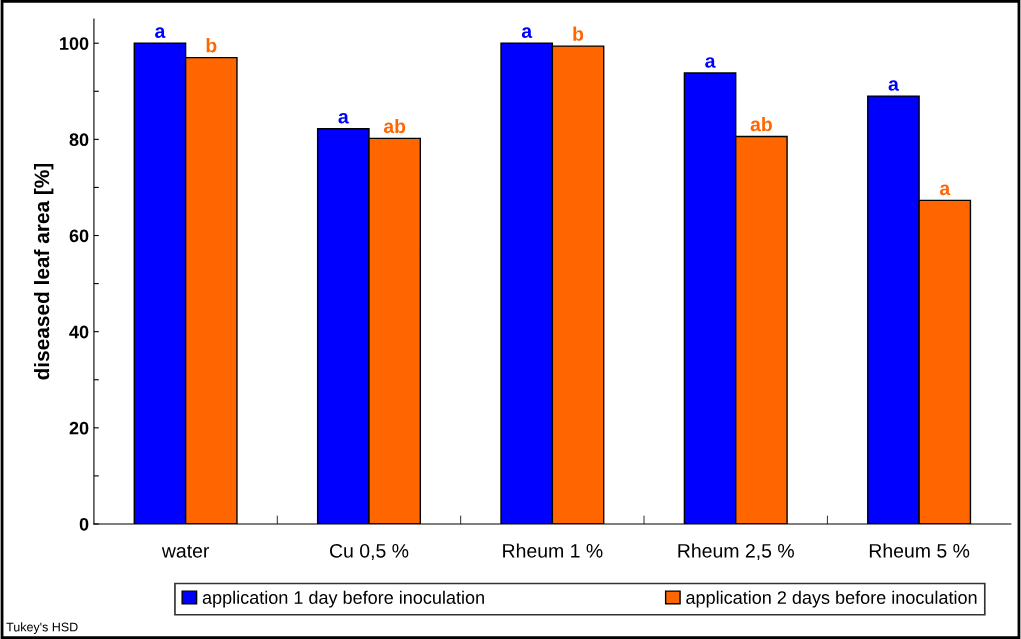 The height and width of the screenshot is (639, 1021). Describe the element at coordinates (343, 599) in the screenshot. I see `legend-label: application 1 day before inoculation` at that location.